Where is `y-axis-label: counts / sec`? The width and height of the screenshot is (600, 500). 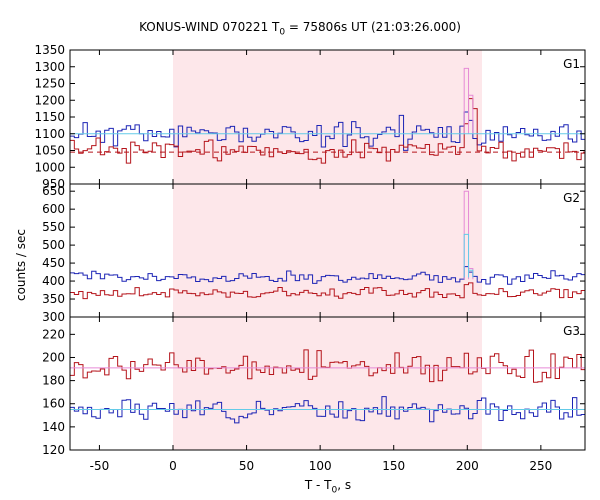
y-axis-label: counts / sec is located at coordinates (21, 265).